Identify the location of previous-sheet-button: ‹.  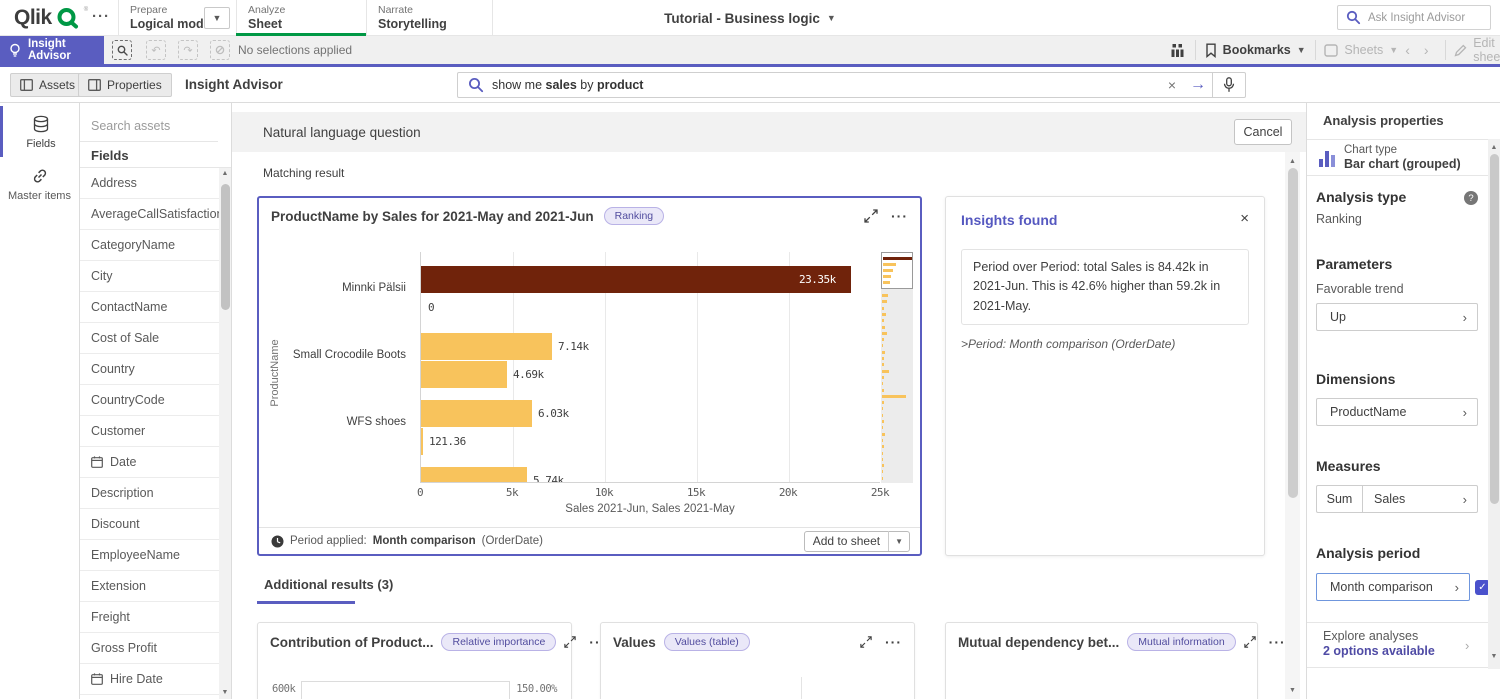
(1407, 50).